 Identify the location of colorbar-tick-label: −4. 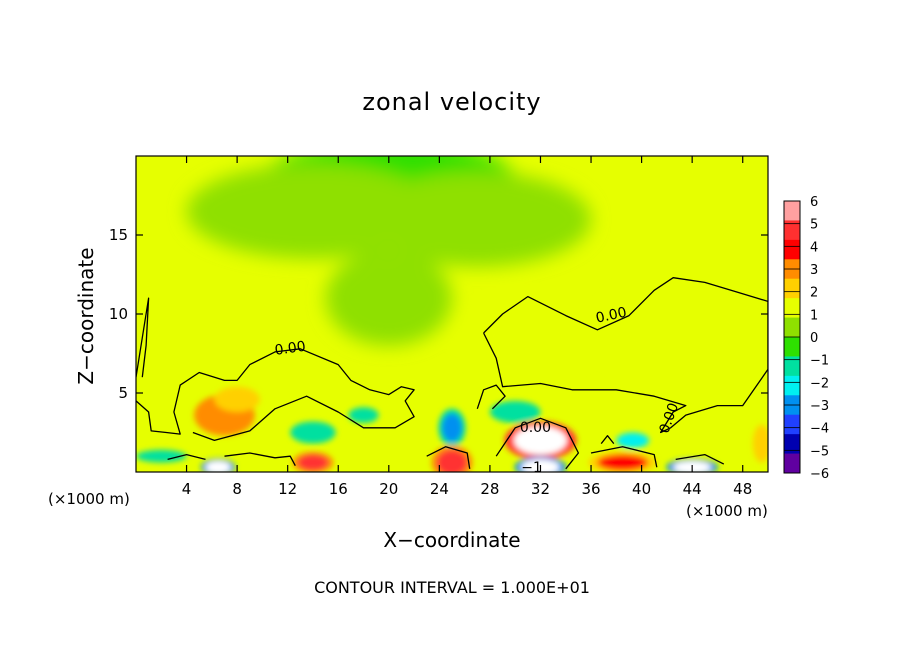
(819, 429).